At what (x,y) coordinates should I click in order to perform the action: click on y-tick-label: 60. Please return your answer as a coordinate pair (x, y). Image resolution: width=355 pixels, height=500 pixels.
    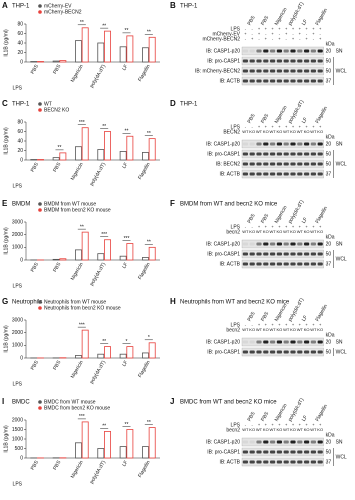
    Looking at the image, I should click on (20, 132).